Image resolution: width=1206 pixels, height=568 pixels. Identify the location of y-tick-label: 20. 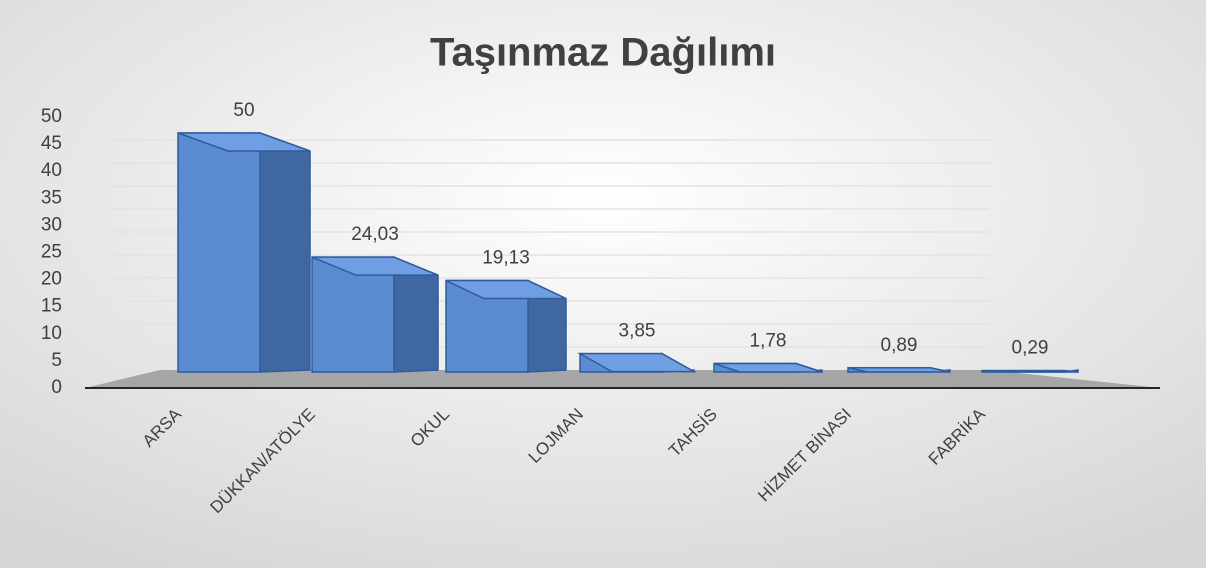
(51, 279).